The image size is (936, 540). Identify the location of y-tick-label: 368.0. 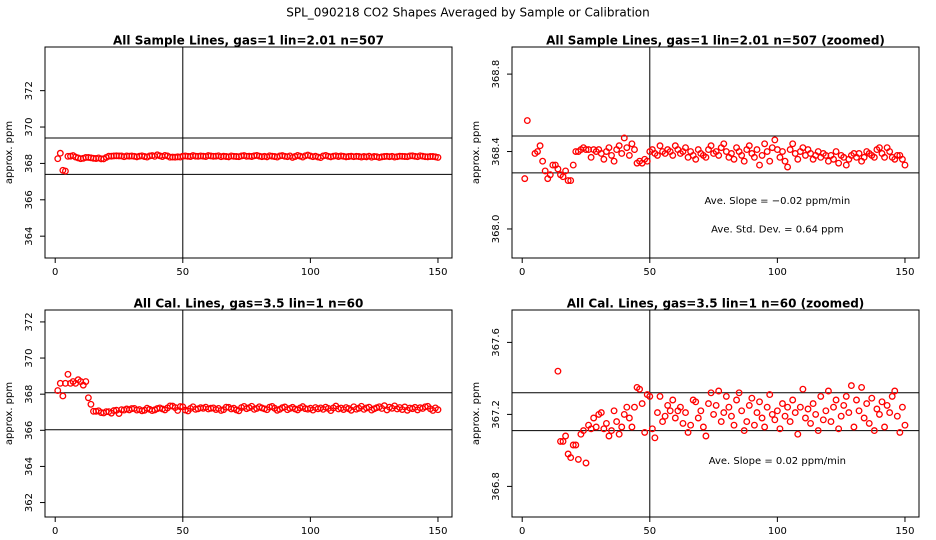
(496, 229).